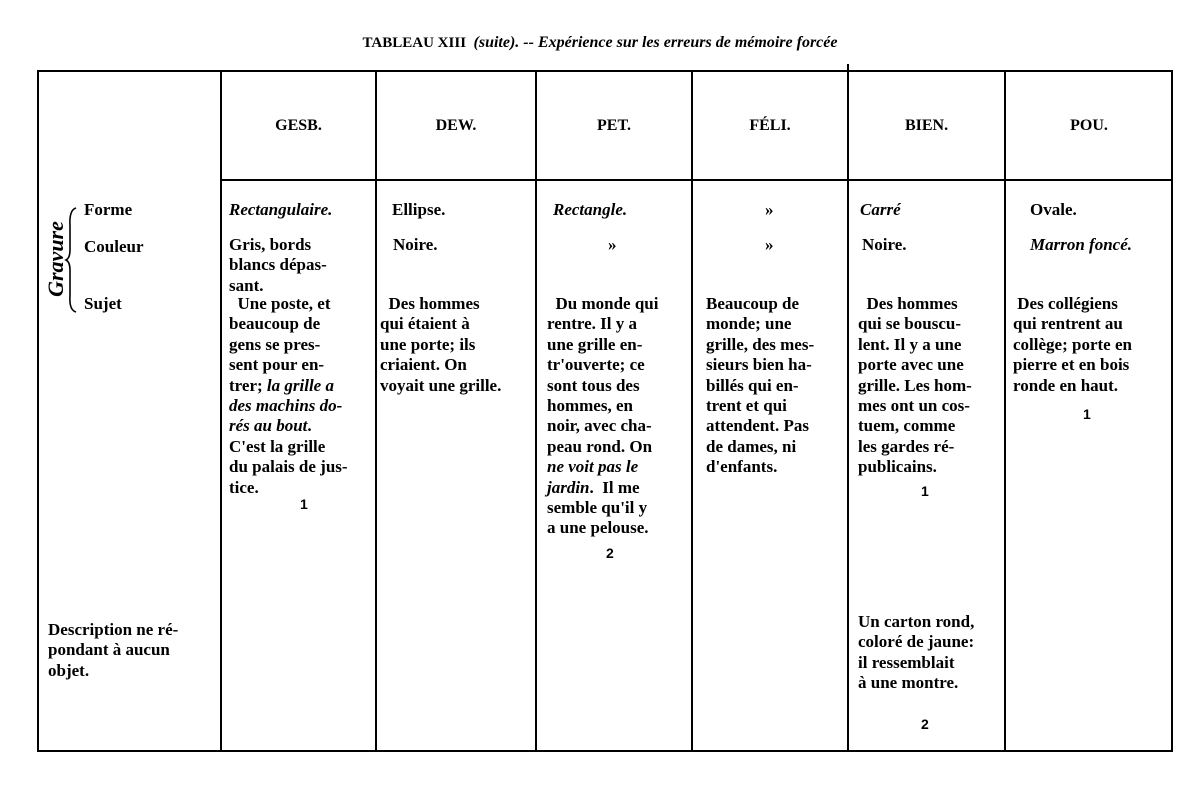 This screenshot has width=1200, height=797. Describe the element at coordinates (1066, 385) in the screenshot. I see `text-segment: ronde en haut.` at that location.